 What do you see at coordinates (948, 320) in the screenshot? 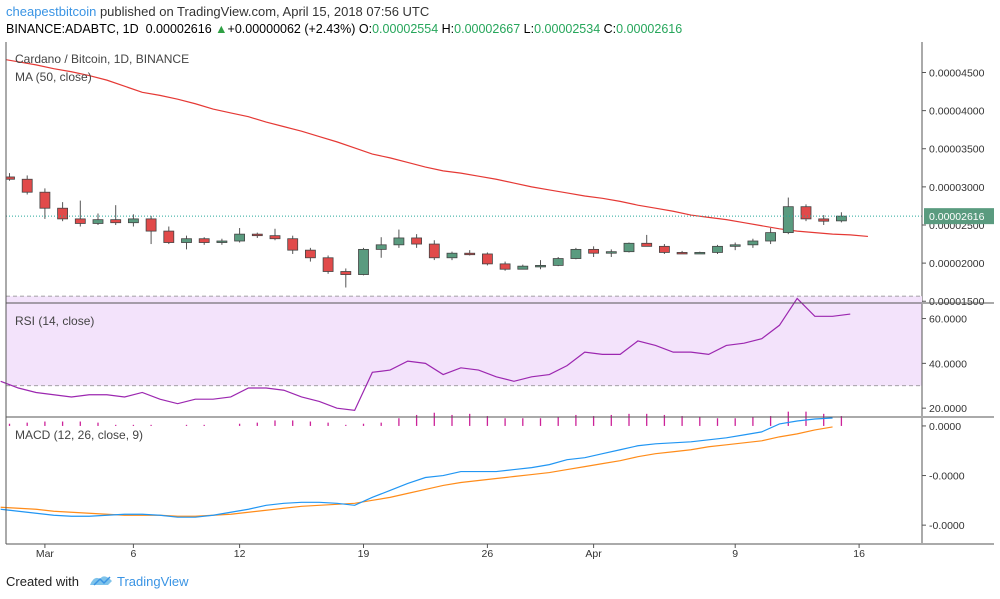
I see `rsi-tick-label: 60.0000` at bounding box center [948, 320].